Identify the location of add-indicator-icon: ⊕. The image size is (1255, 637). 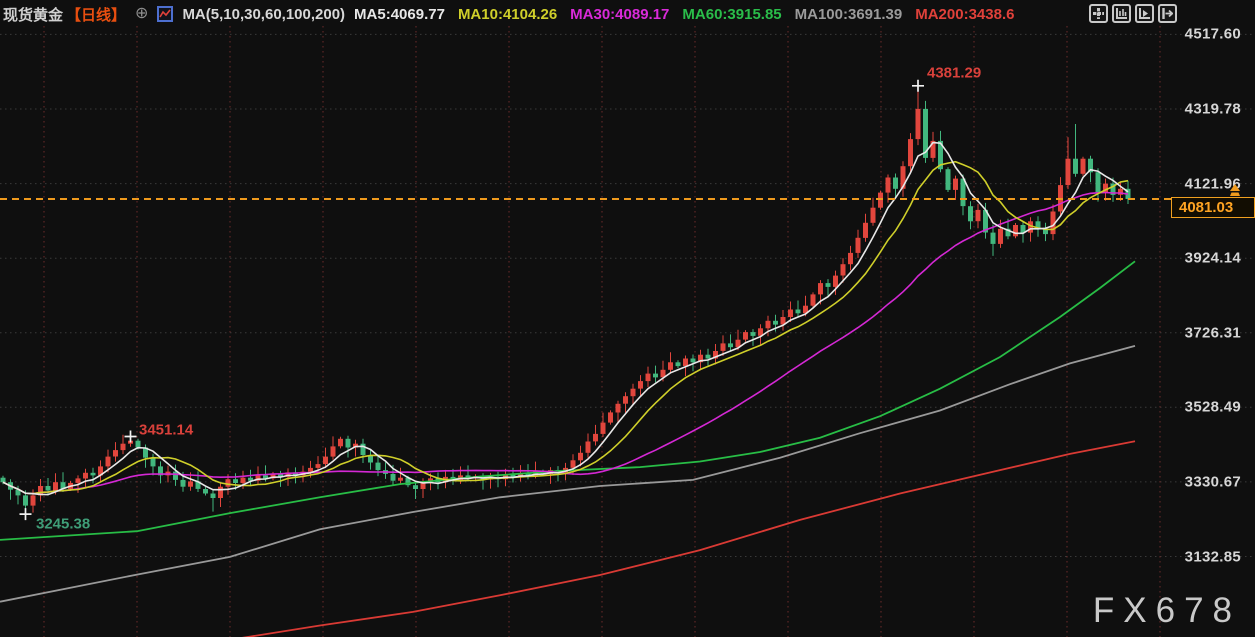
(142, 13).